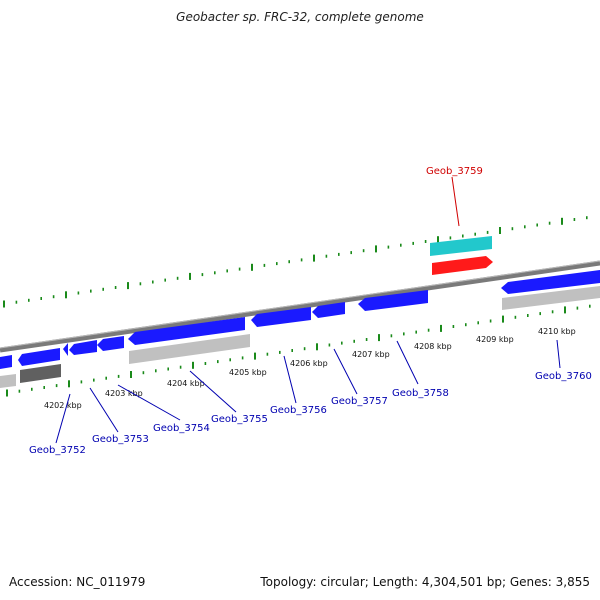 This screenshot has height=600, width=600. I want to click on scale-label-4202: 4202 kbp, so click(63, 405).